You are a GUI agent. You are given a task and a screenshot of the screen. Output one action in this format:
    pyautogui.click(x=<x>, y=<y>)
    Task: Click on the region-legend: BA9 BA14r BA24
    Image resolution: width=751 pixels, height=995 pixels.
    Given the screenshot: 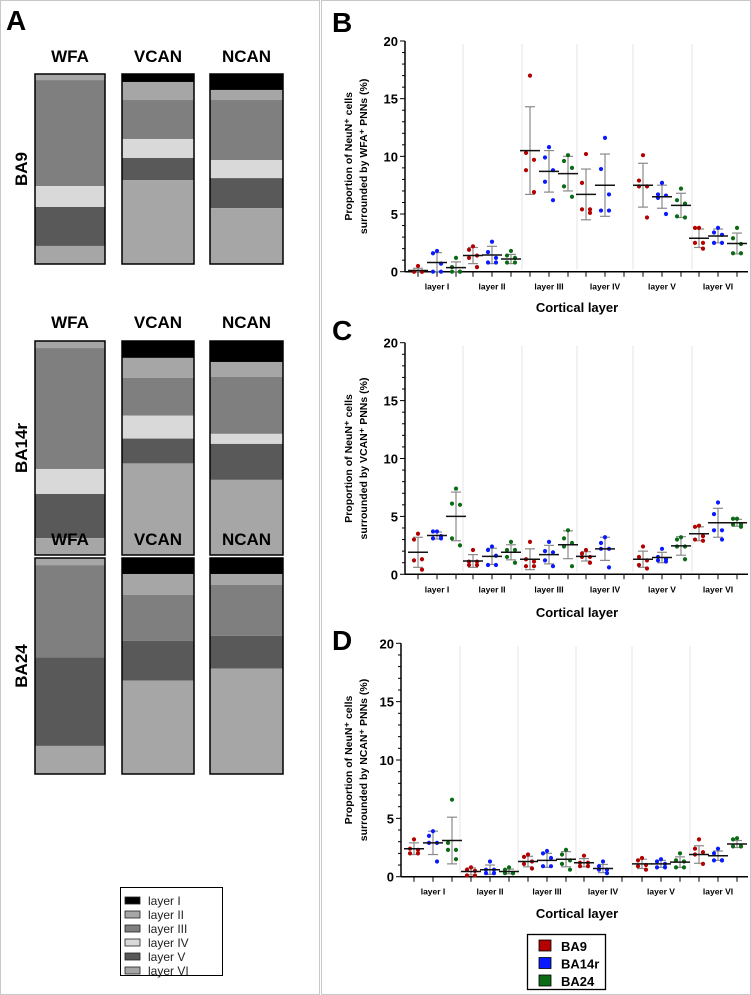 What is the action you would take?
    pyautogui.click(x=566, y=962)
    